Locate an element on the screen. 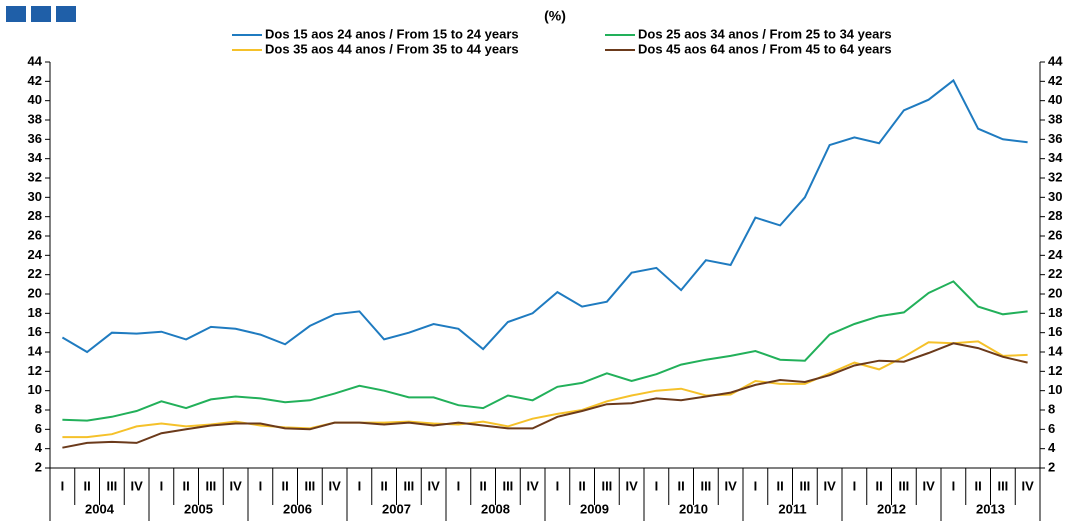  y-tick-label: 10 is located at coordinates (35, 389).